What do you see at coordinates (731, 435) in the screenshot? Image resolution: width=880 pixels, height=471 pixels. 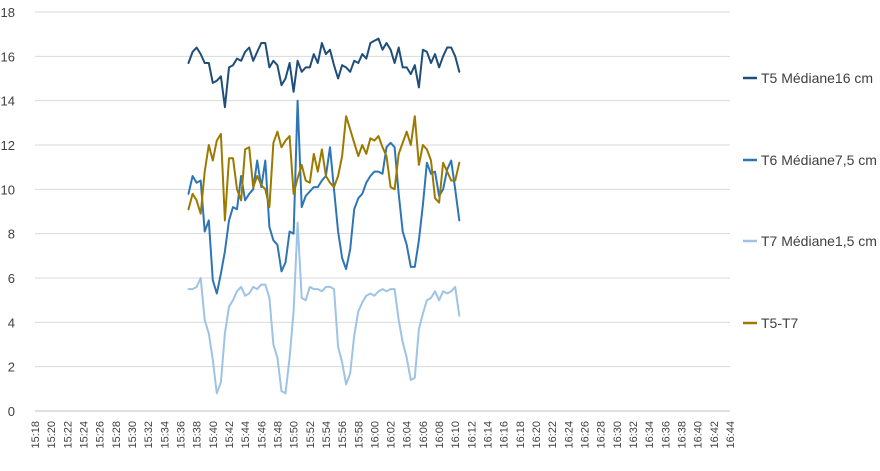 I see `x-tick-label: 16:44` at bounding box center [731, 435].